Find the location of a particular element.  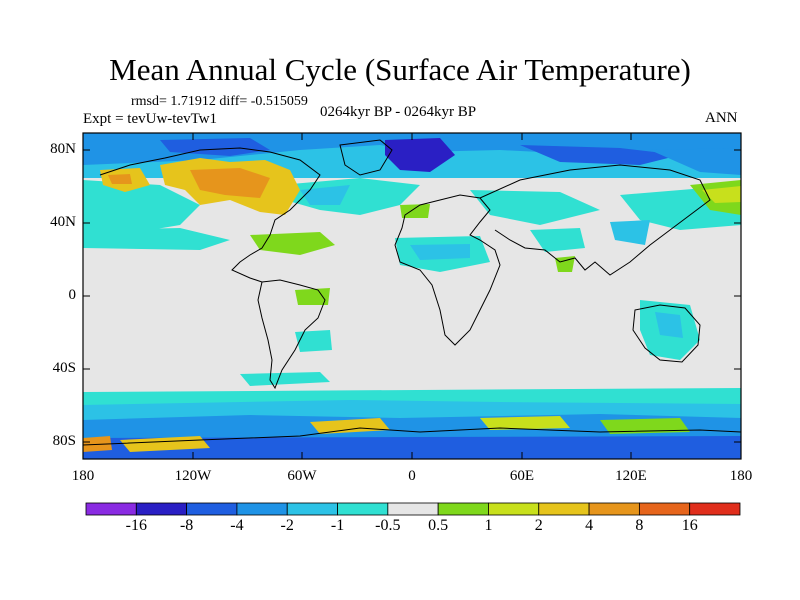

colorbar-label: 1 is located at coordinates (488, 525).